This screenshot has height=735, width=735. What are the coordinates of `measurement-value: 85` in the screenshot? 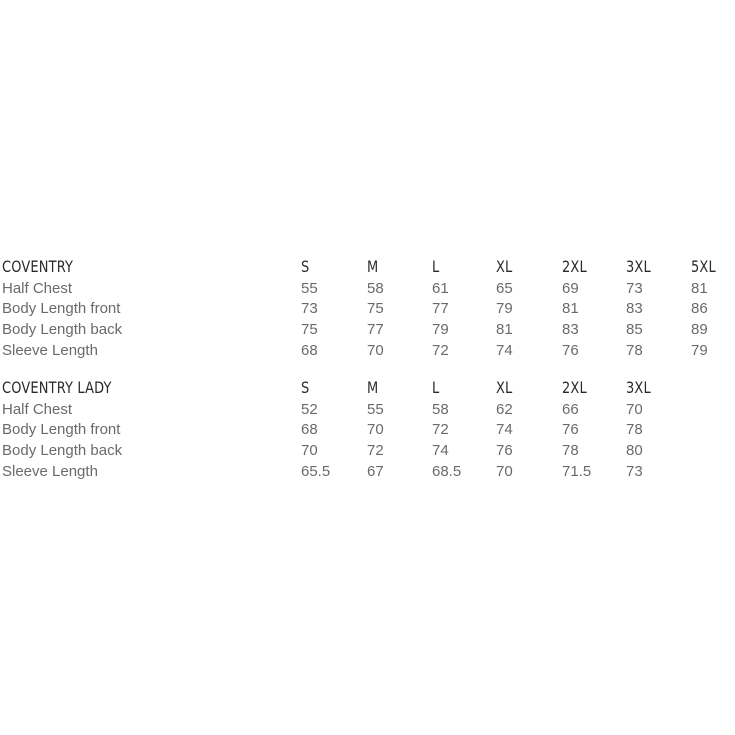 It's located at (634, 330).